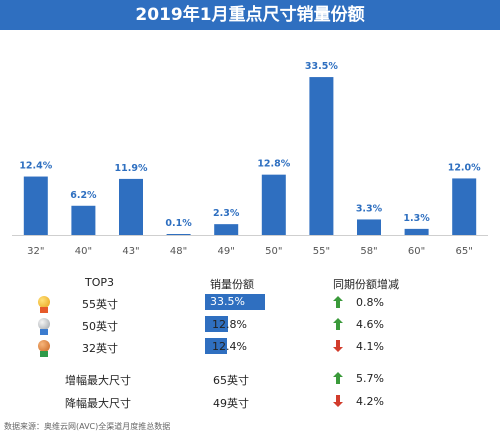 The image size is (500, 437). Describe the element at coordinates (98, 403) in the screenshot. I see `extreme-label: 降幅最大尺寸` at that location.